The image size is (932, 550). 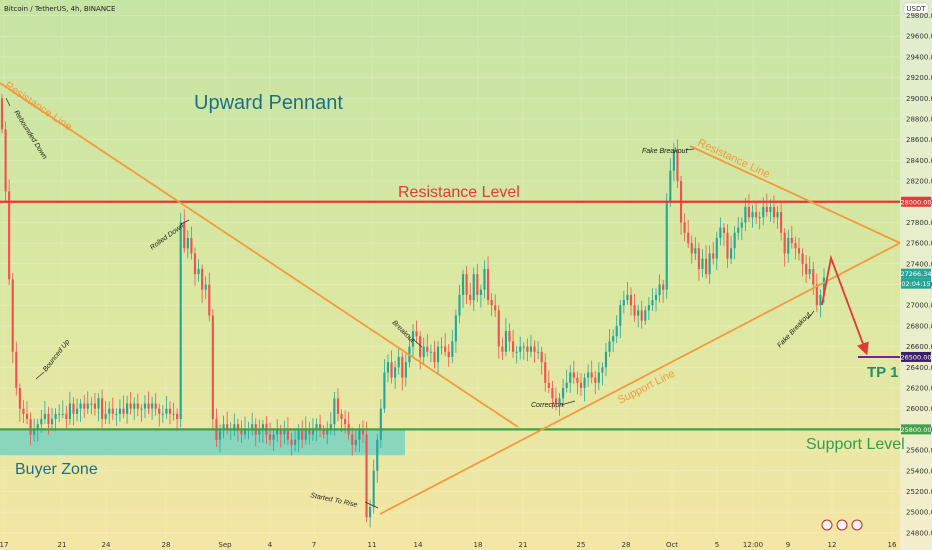 I want to click on y-tick-label: 28800.00, so click(x=919, y=119).